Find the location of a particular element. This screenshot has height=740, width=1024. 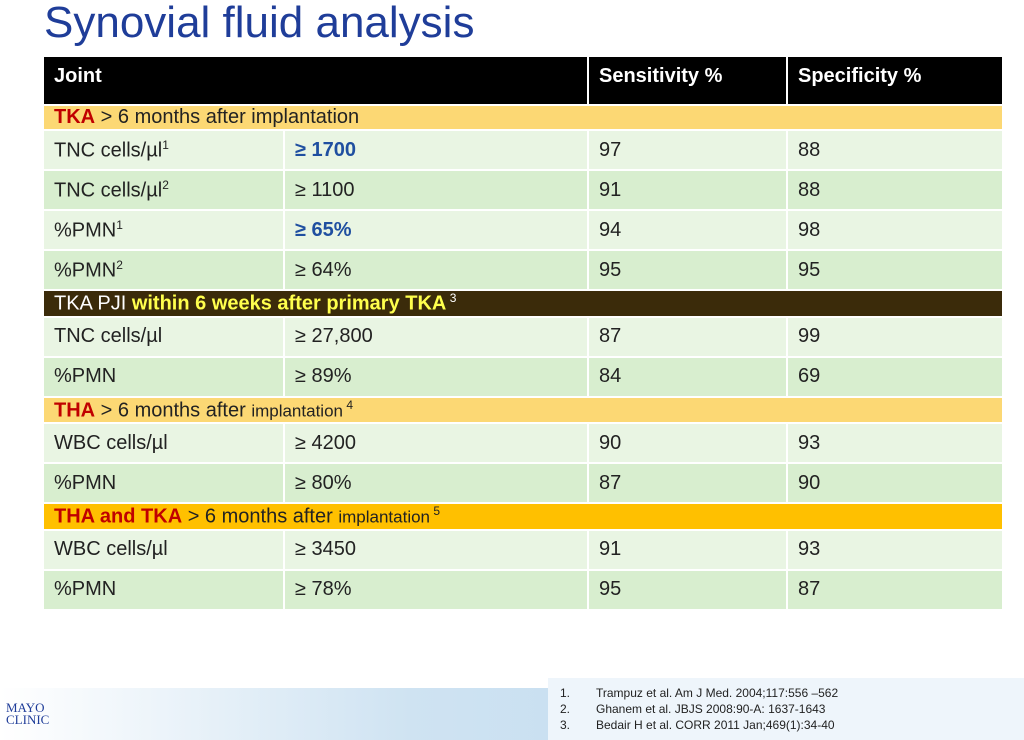

header-cell: Specificity % is located at coordinates (894, 81).